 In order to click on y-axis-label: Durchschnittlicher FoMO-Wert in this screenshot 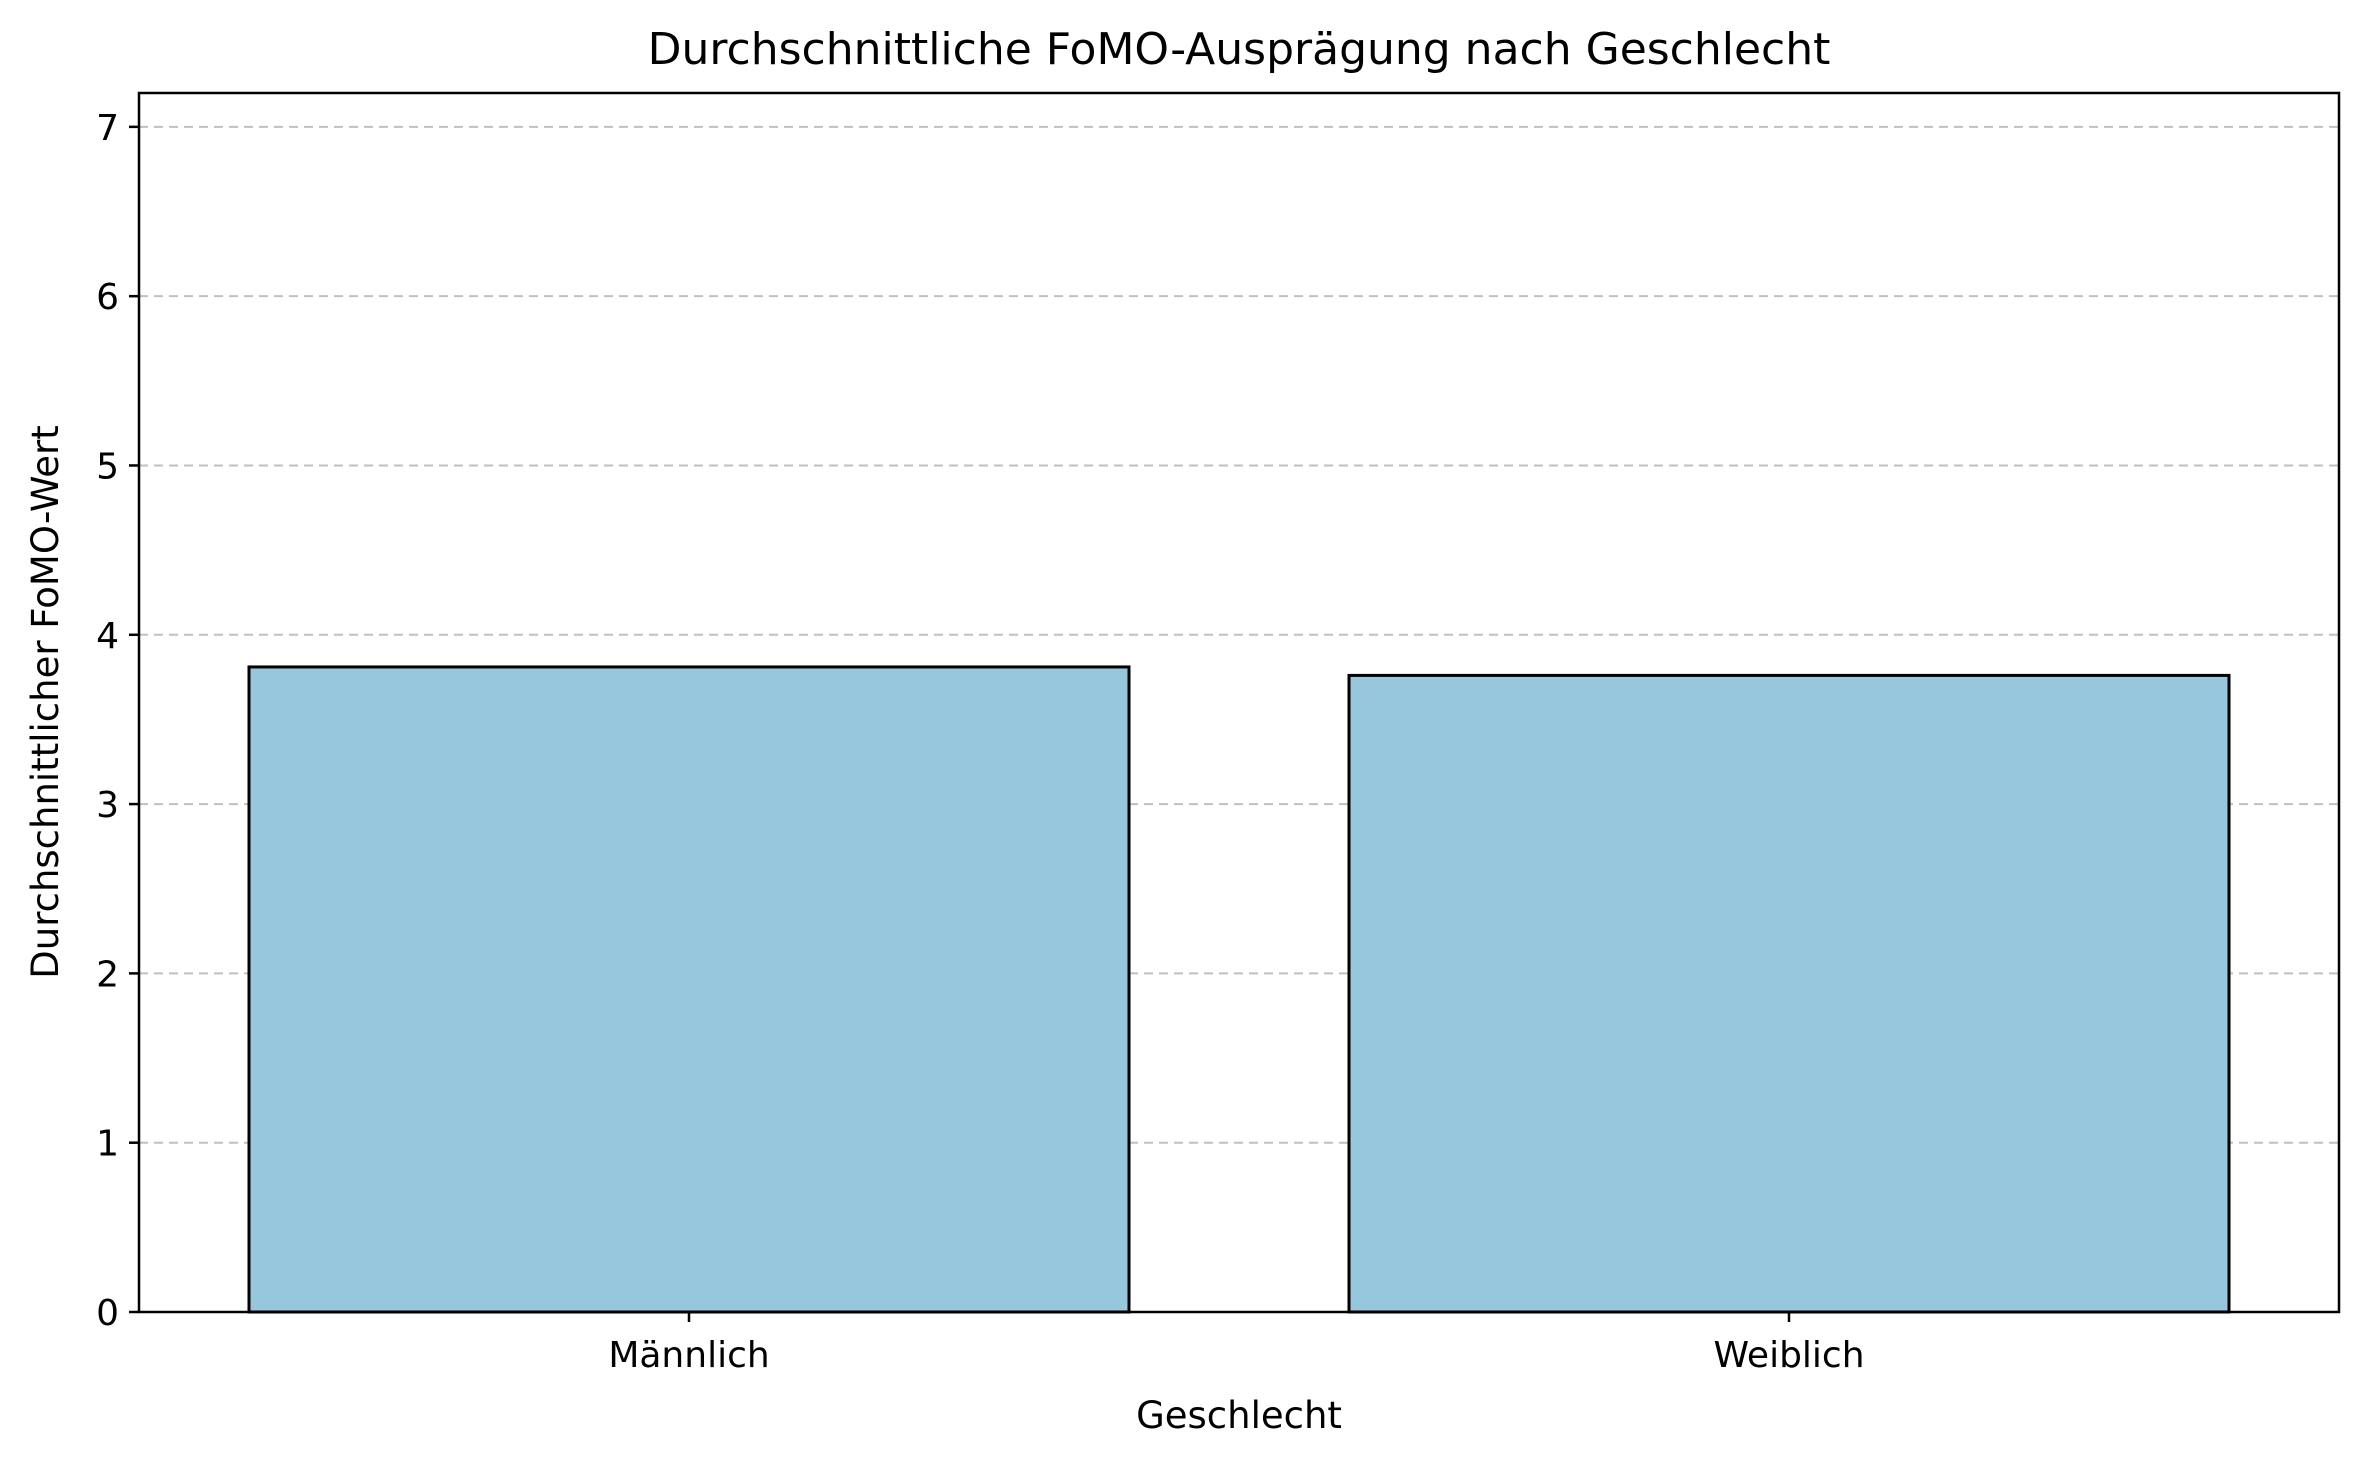, I will do `click(45, 701)`.